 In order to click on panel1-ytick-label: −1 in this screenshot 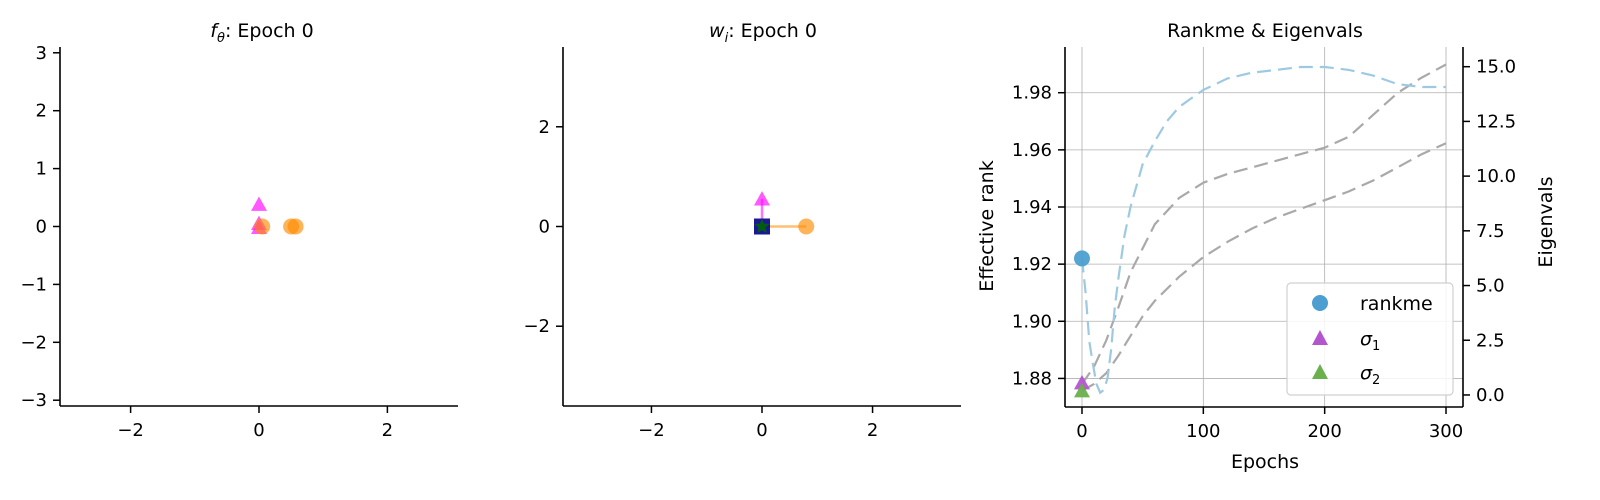, I will do `click(33, 284)`.